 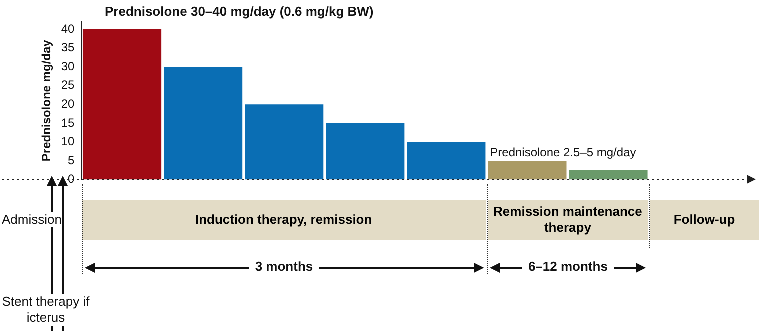 I want to click on text: Admission, so click(x=32, y=219).